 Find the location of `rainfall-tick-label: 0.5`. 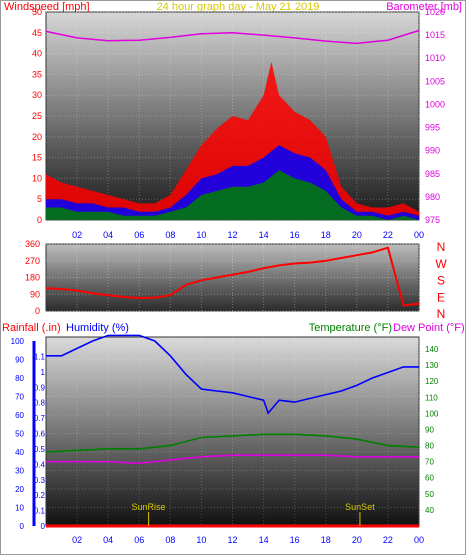

rainfall-tick-label: 0.5 is located at coordinates (40, 449).